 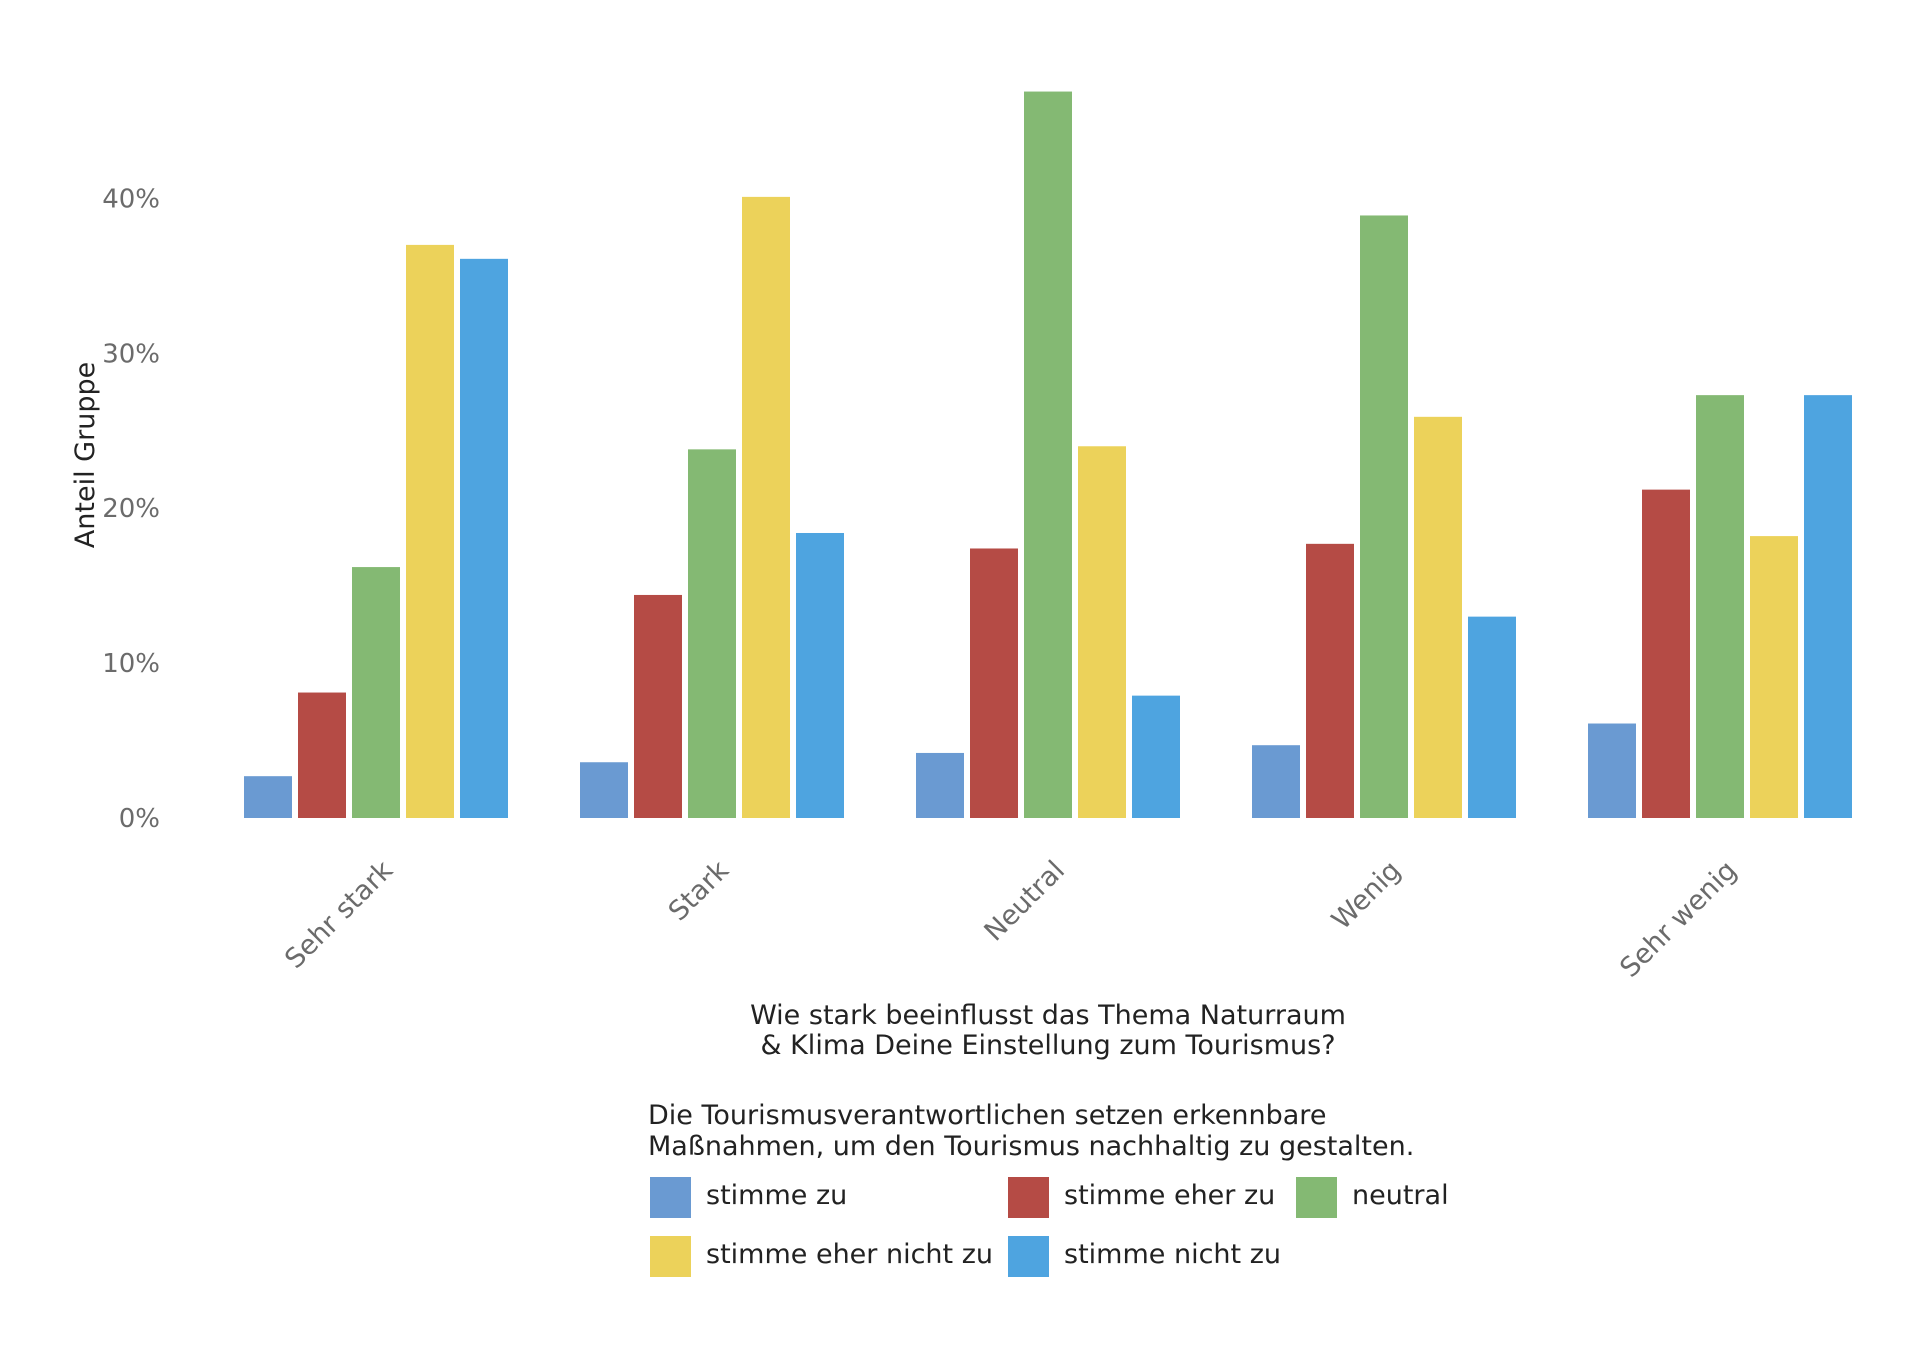 I want to click on bar-sehr-stark-stimme-eher-zu, so click(x=322, y=755).